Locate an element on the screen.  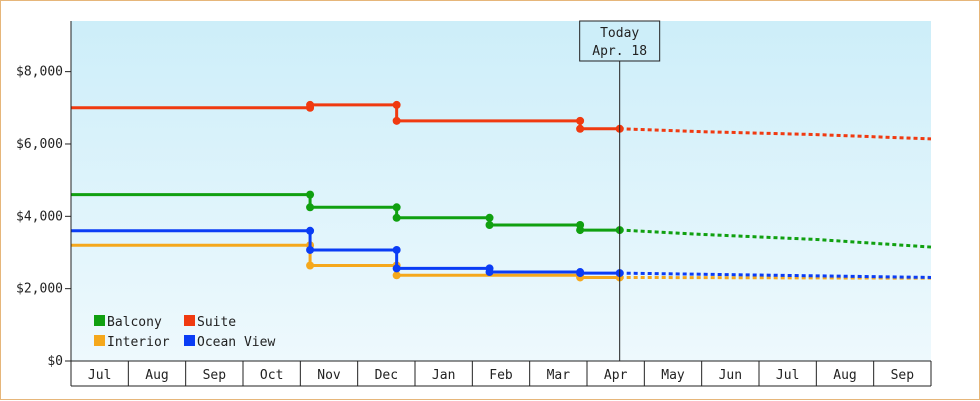
x-tick-label: Jun is located at coordinates (730, 375).